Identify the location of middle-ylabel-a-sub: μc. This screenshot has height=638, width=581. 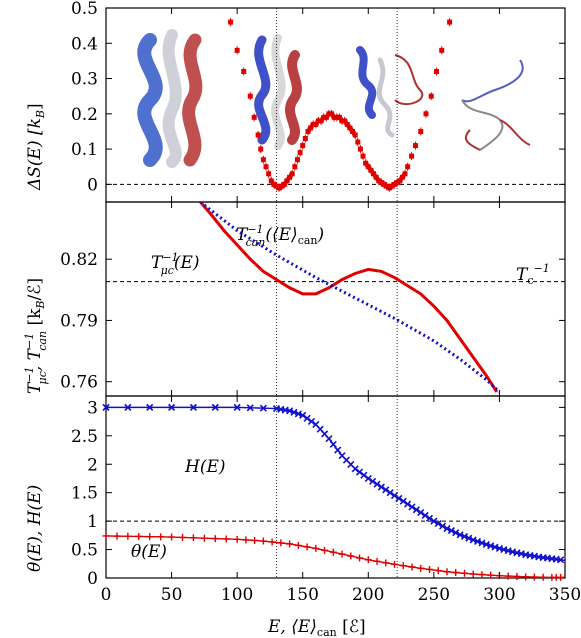
(42, 377).